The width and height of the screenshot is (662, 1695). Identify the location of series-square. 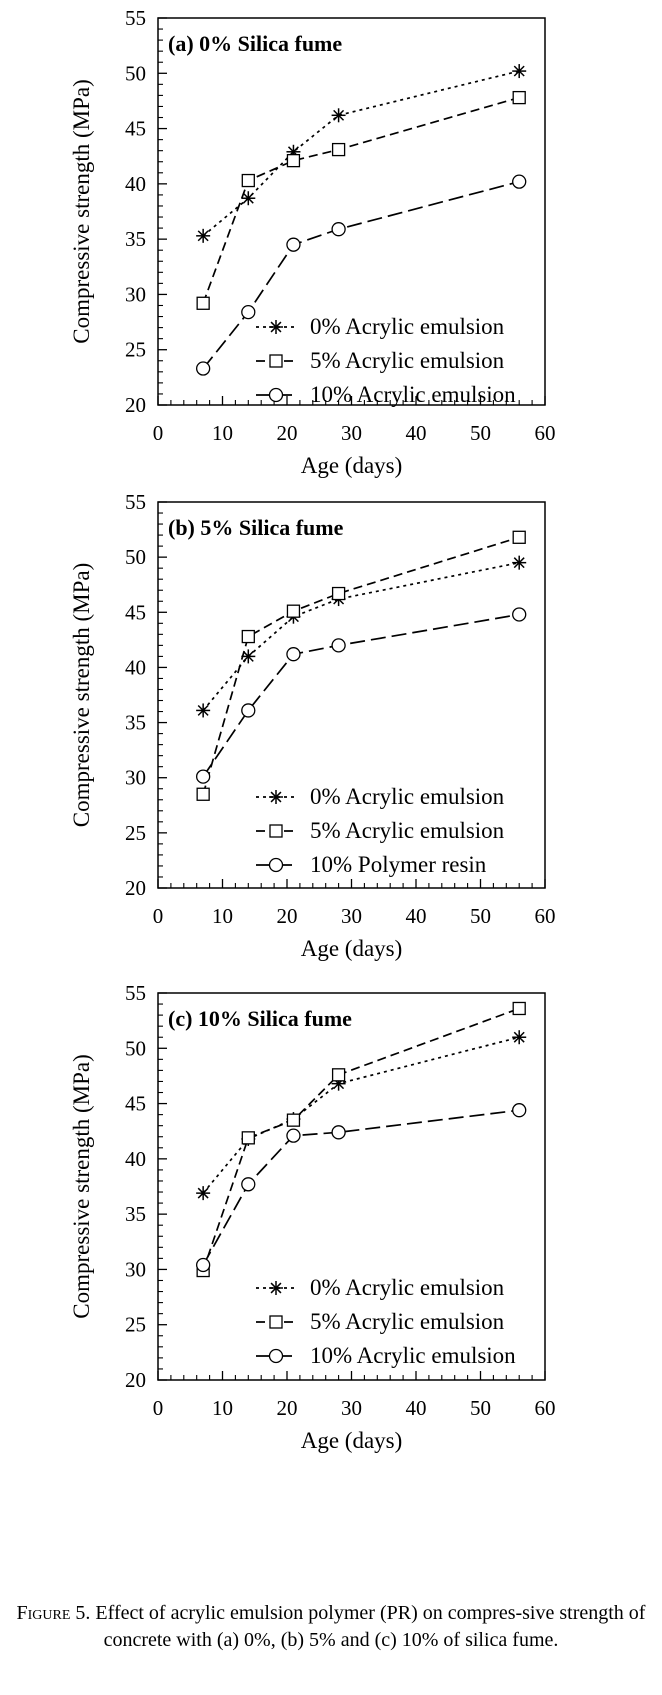
(361, 665).